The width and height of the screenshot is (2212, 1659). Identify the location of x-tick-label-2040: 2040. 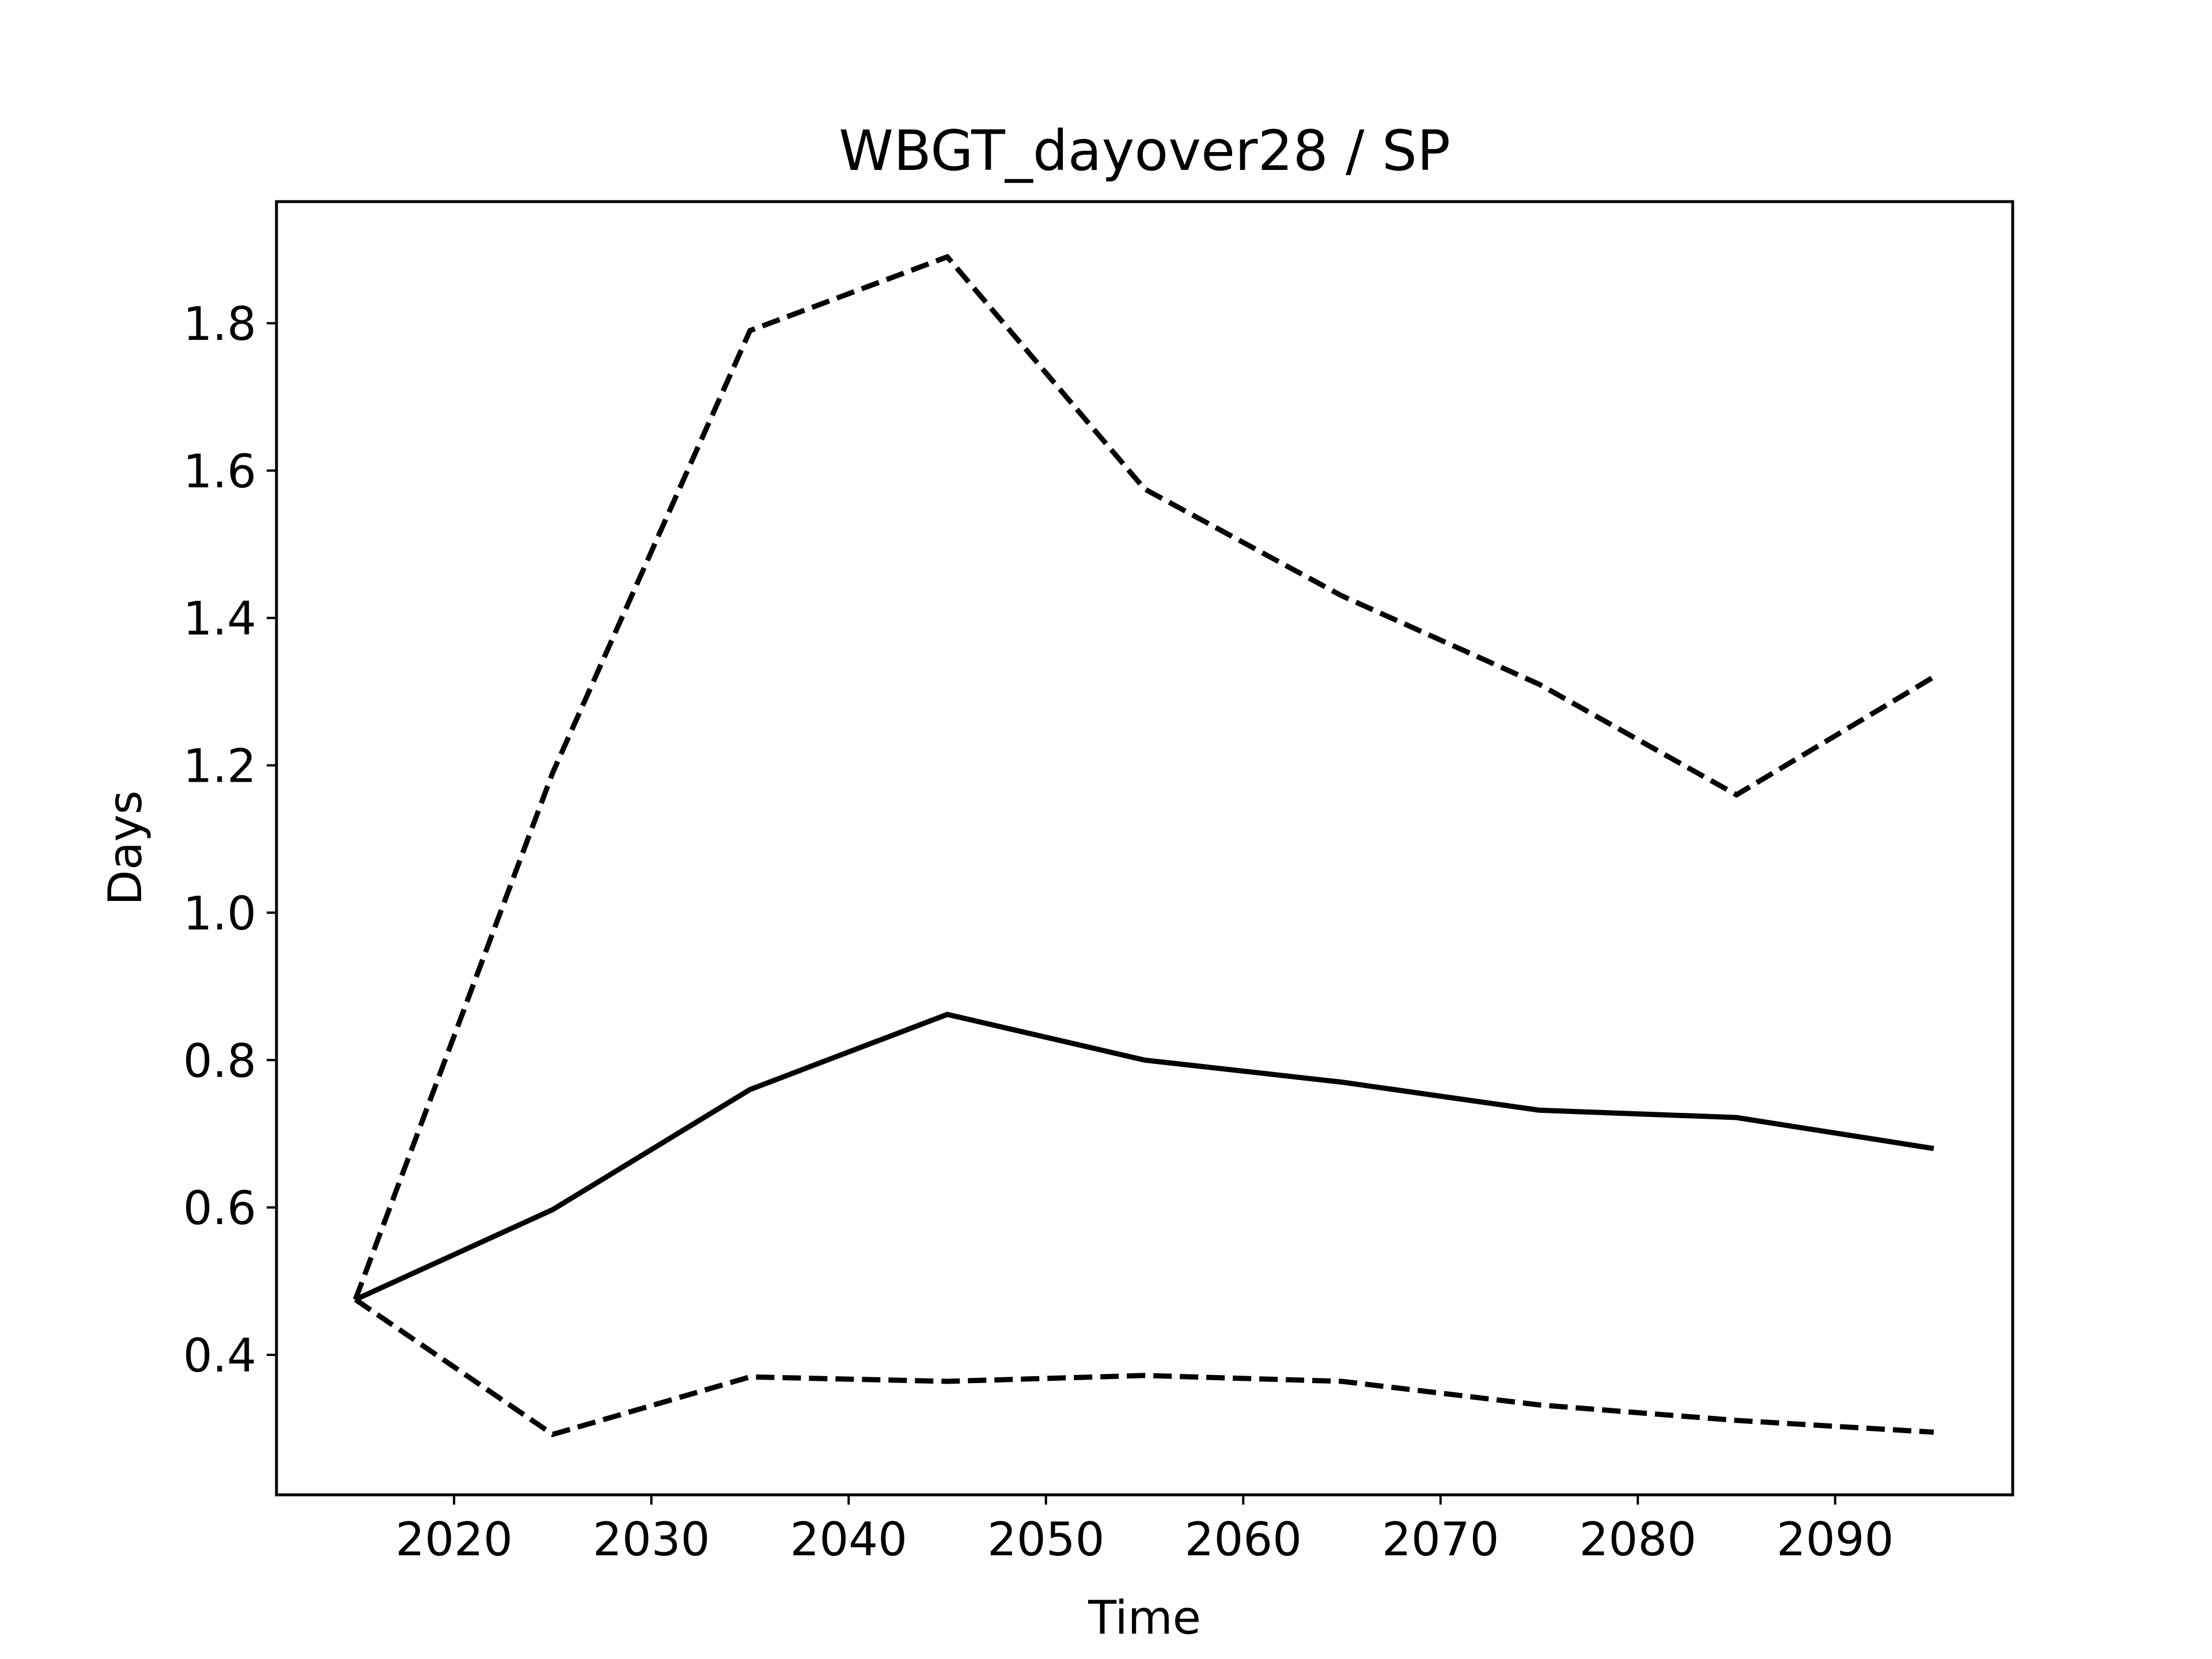
(848, 1539).